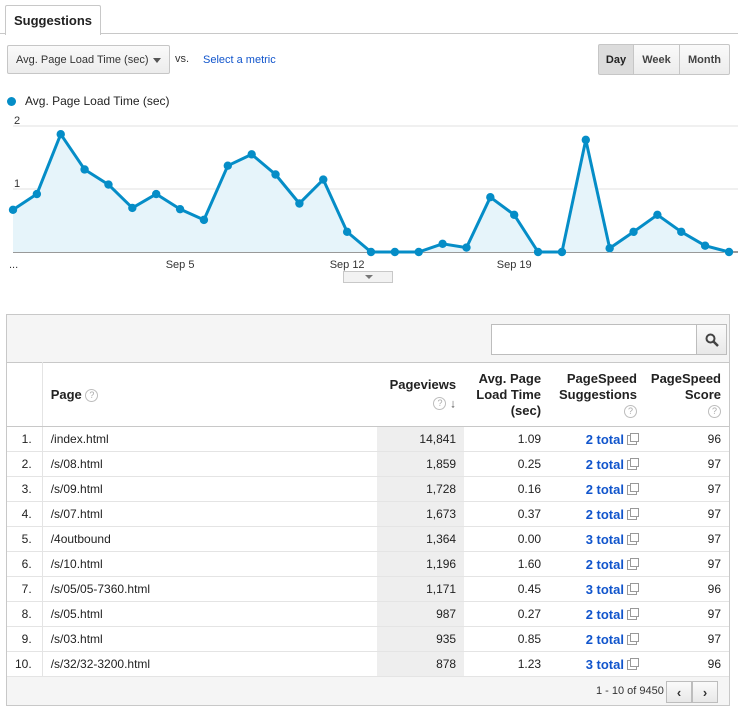 This screenshot has width=738, height=716. I want to click on next-page-button: ›, so click(705, 692).